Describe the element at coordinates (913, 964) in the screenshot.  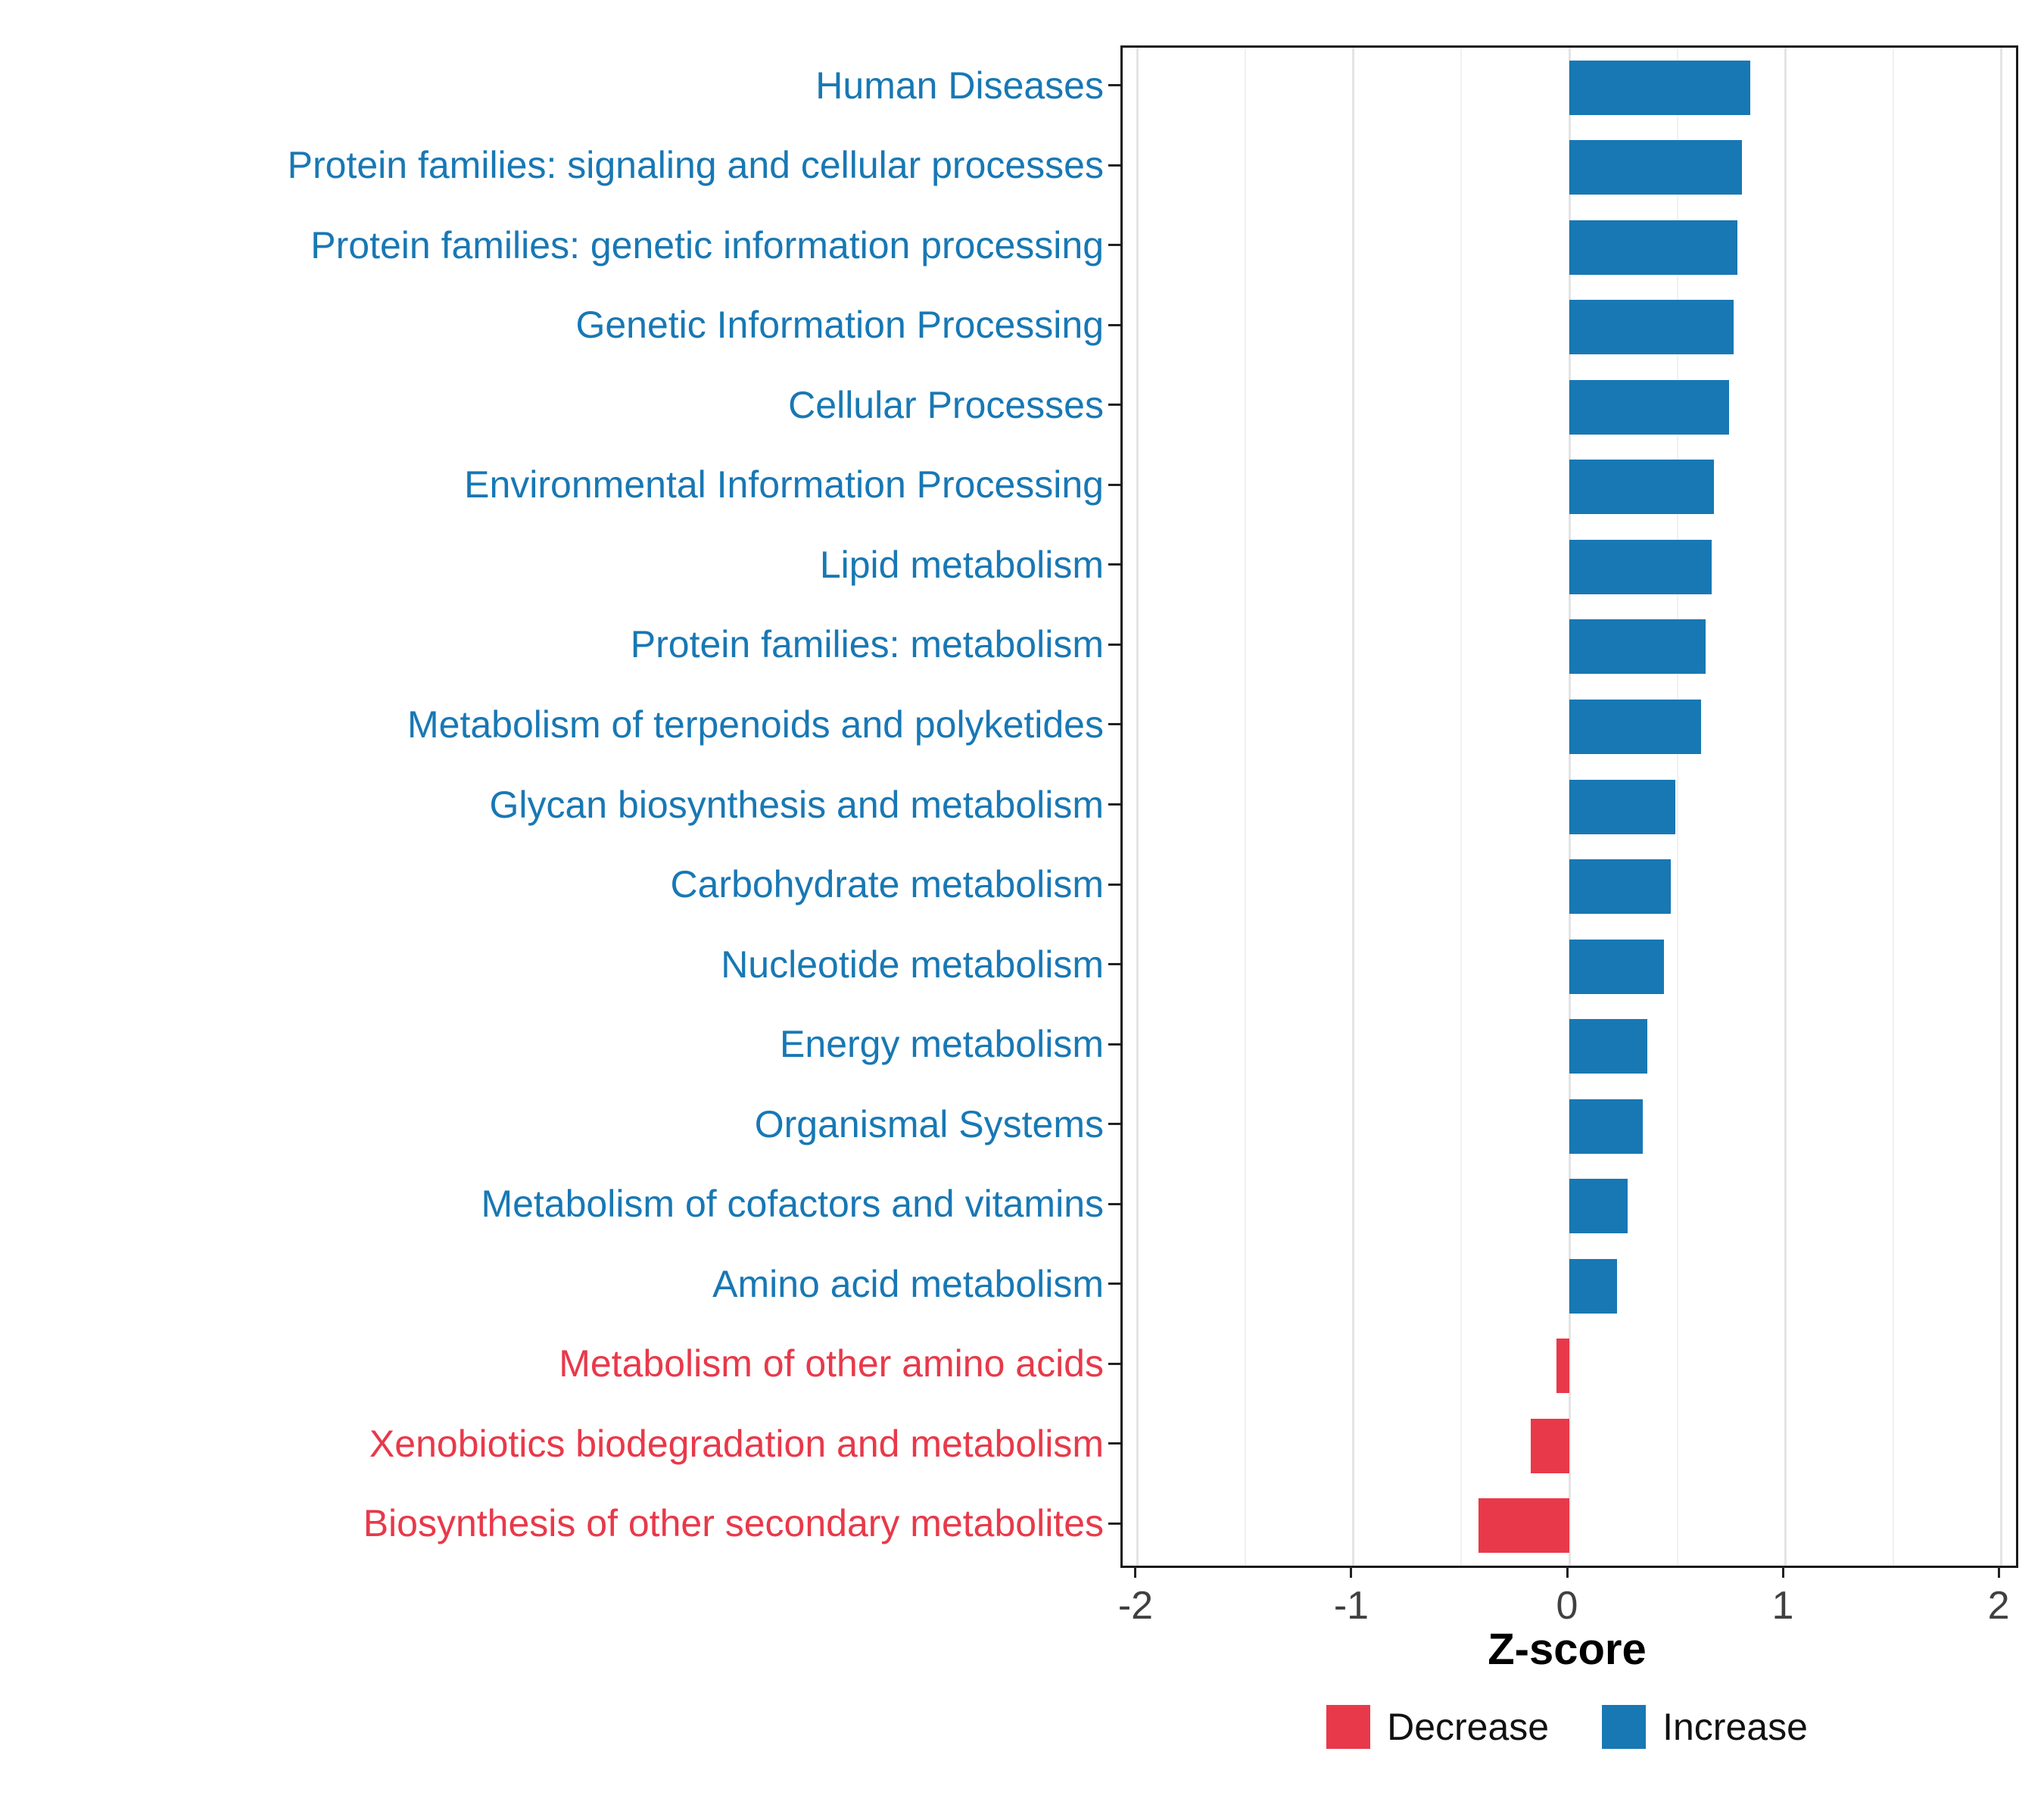
I see `category-label: Nucleotide metabolism` at that location.